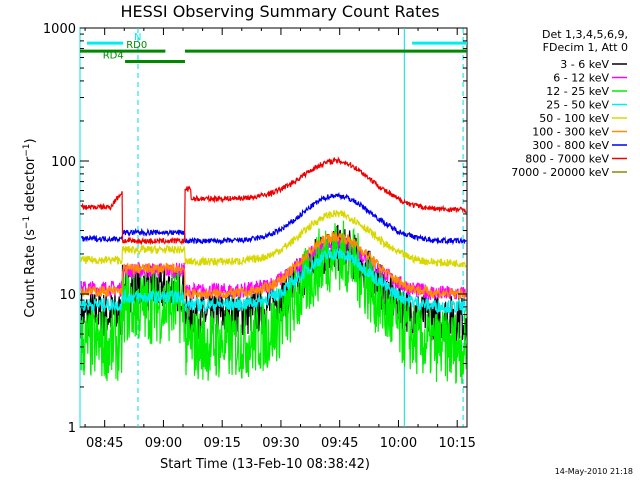 Image resolution: width=640 pixels, height=480 pixels. Describe the element at coordinates (280, 443) in the screenshot. I see `x-tick-label-3: 09:30` at that location.